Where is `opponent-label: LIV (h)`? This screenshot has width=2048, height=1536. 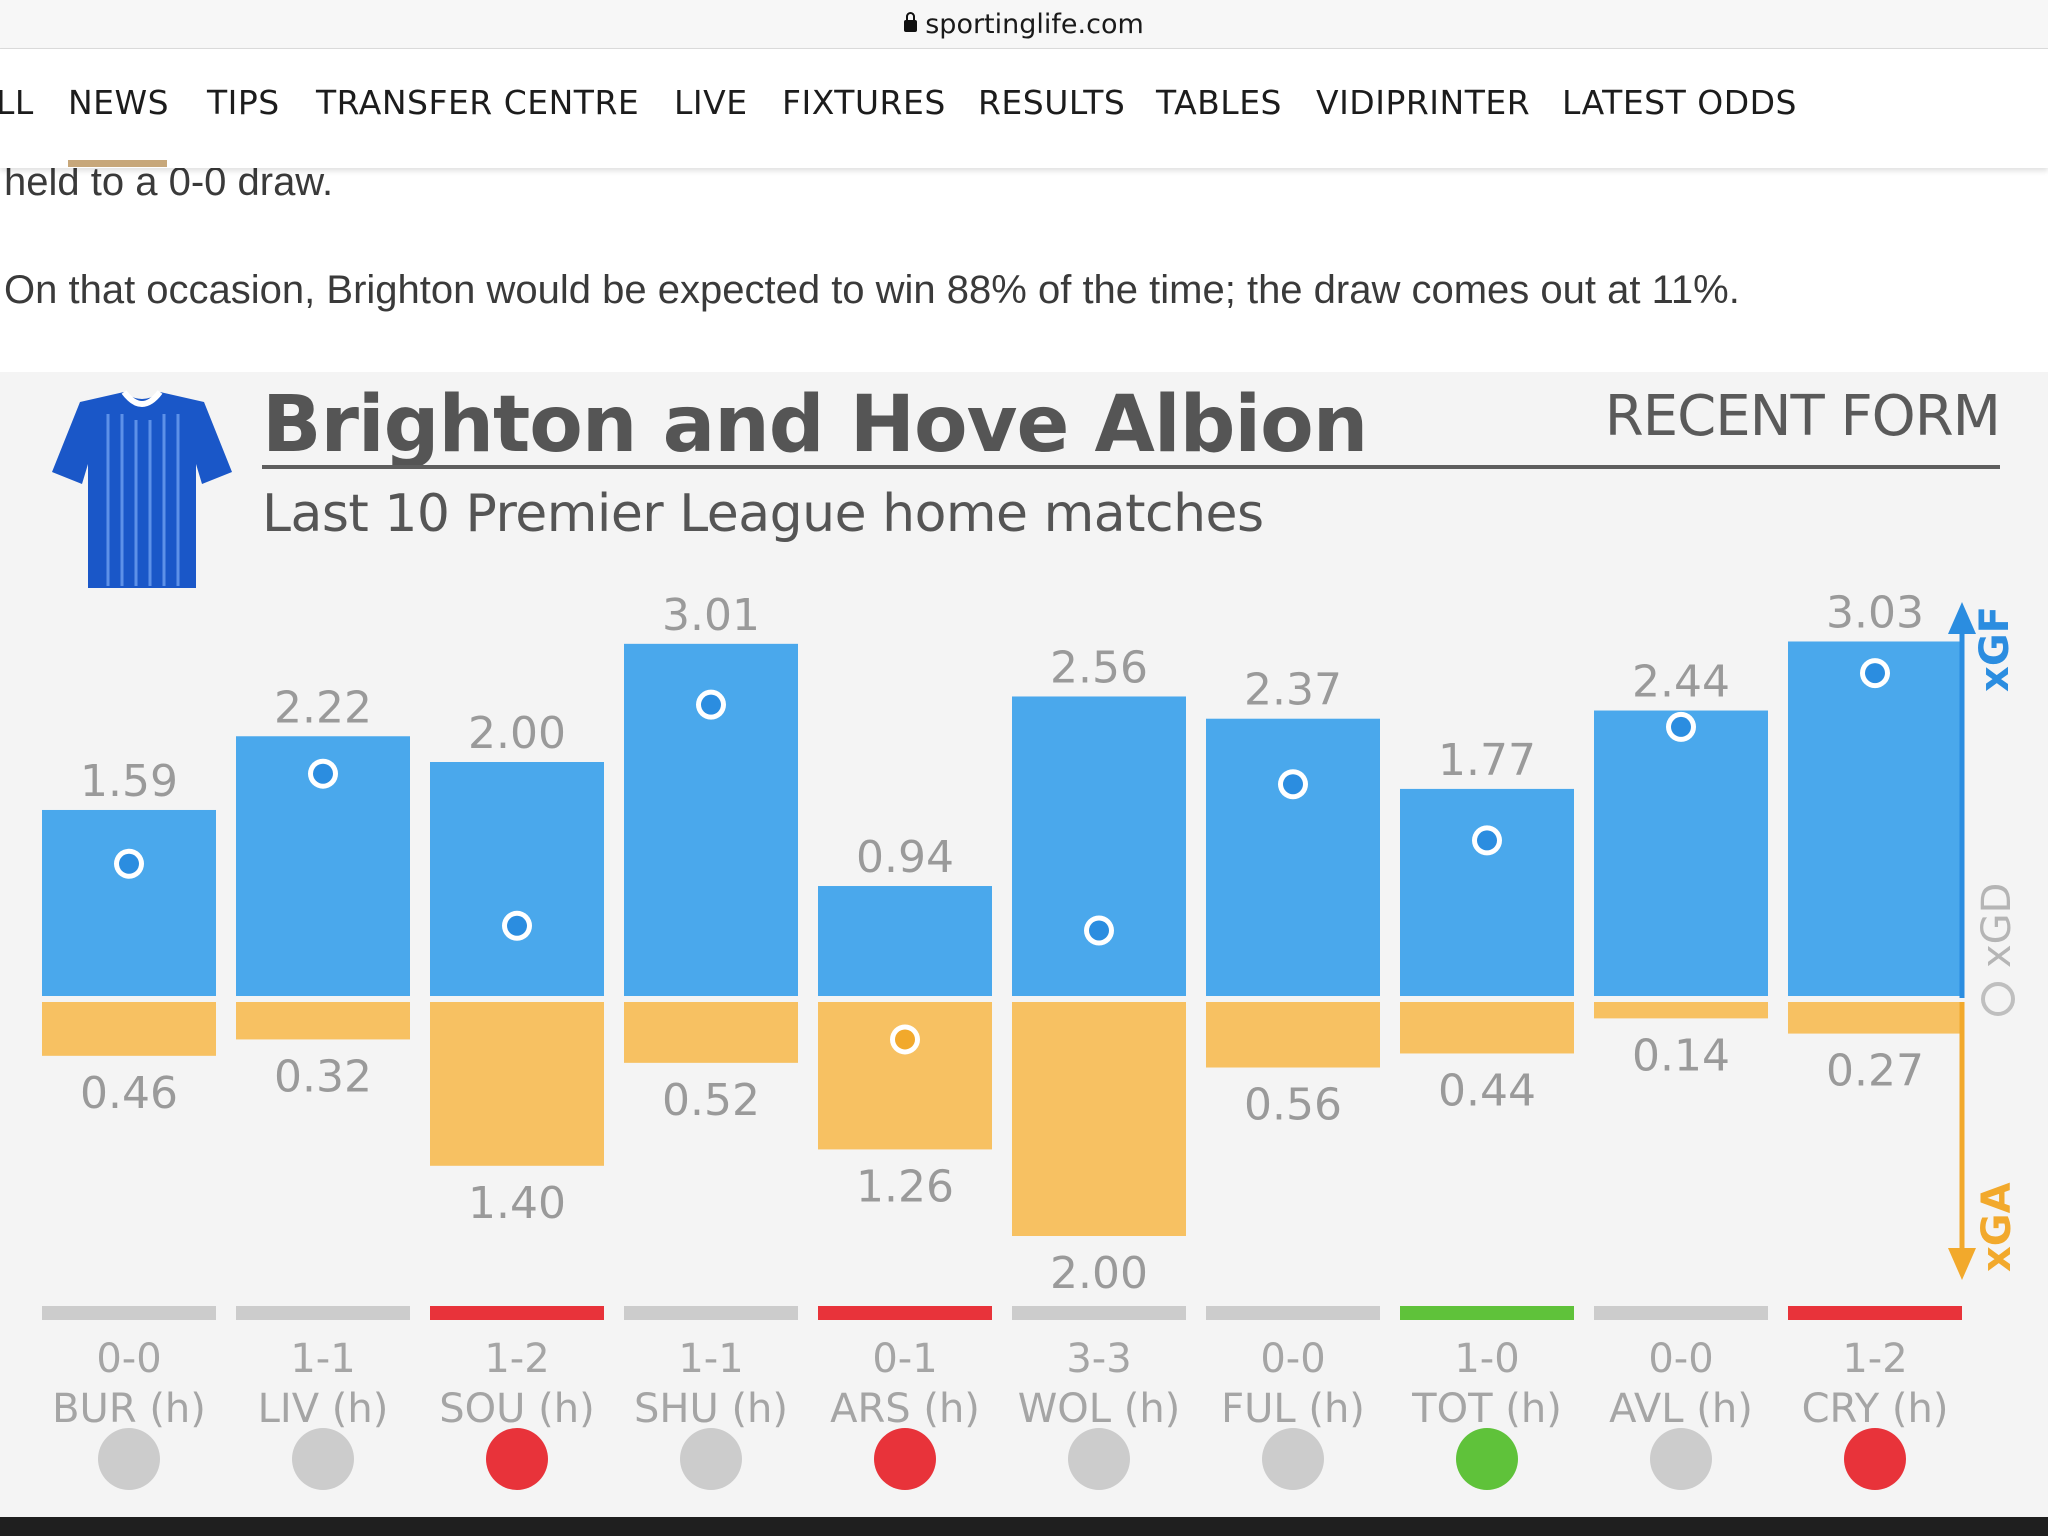 opponent-label: LIV (h) is located at coordinates (323, 1409).